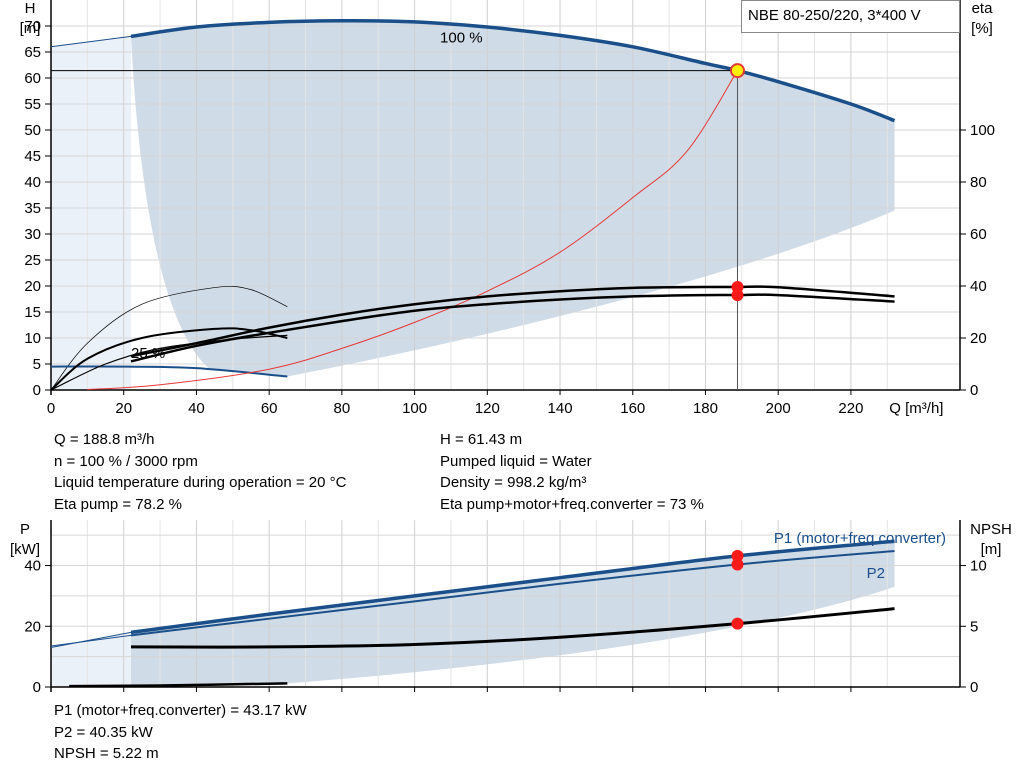 The height and width of the screenshot is (781, 1024). I want to click on info-eta-total: Eta pump+motor+freq.converter = 73 %, so click(572, 504).